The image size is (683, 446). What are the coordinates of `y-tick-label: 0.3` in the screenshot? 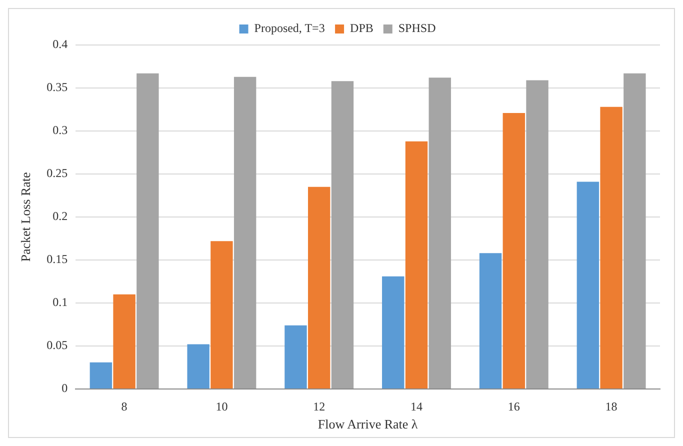 It's located at (60, 130).